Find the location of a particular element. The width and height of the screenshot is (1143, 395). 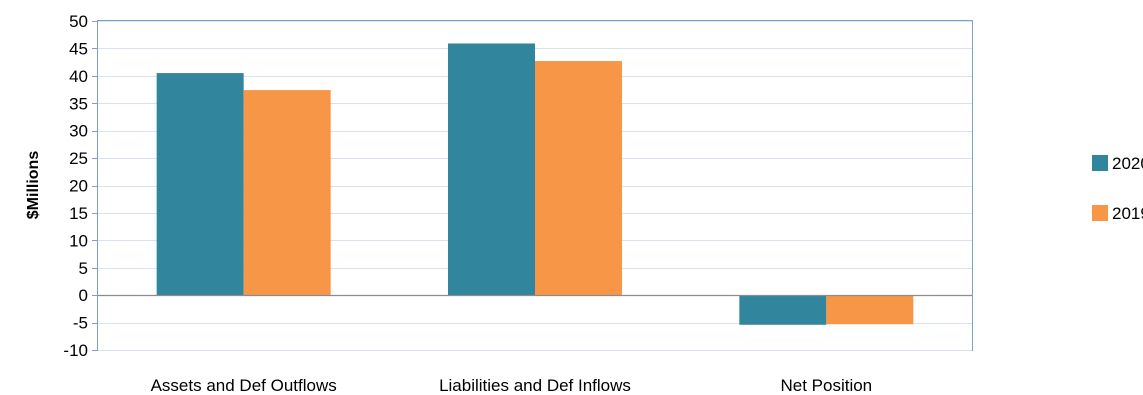

legend-swatch-2019 is located at coordinates (1100, 213).